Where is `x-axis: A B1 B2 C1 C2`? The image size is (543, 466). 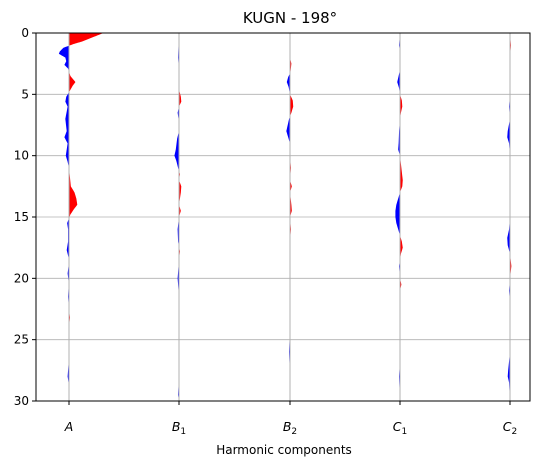 x-axis: A B1 B2 C1 C2 is located at coordinates (290, 419).